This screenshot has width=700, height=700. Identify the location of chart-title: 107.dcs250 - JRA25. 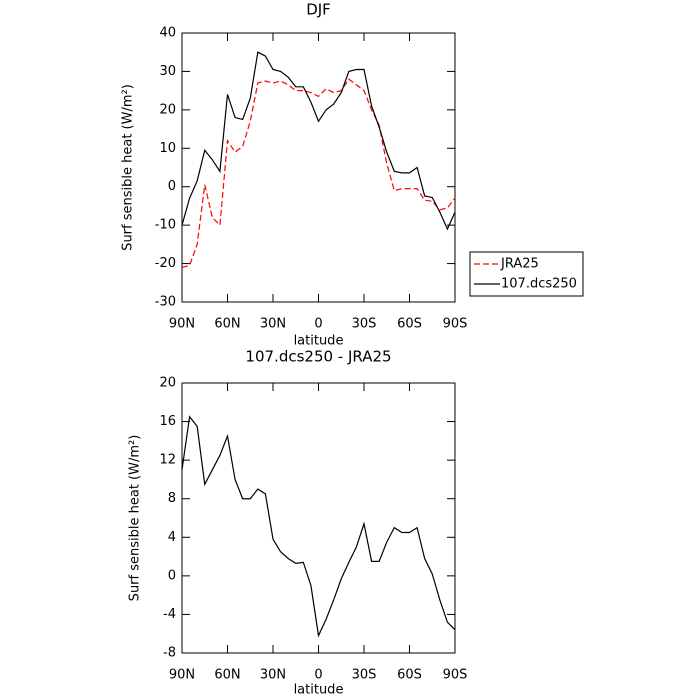
(318, 357).